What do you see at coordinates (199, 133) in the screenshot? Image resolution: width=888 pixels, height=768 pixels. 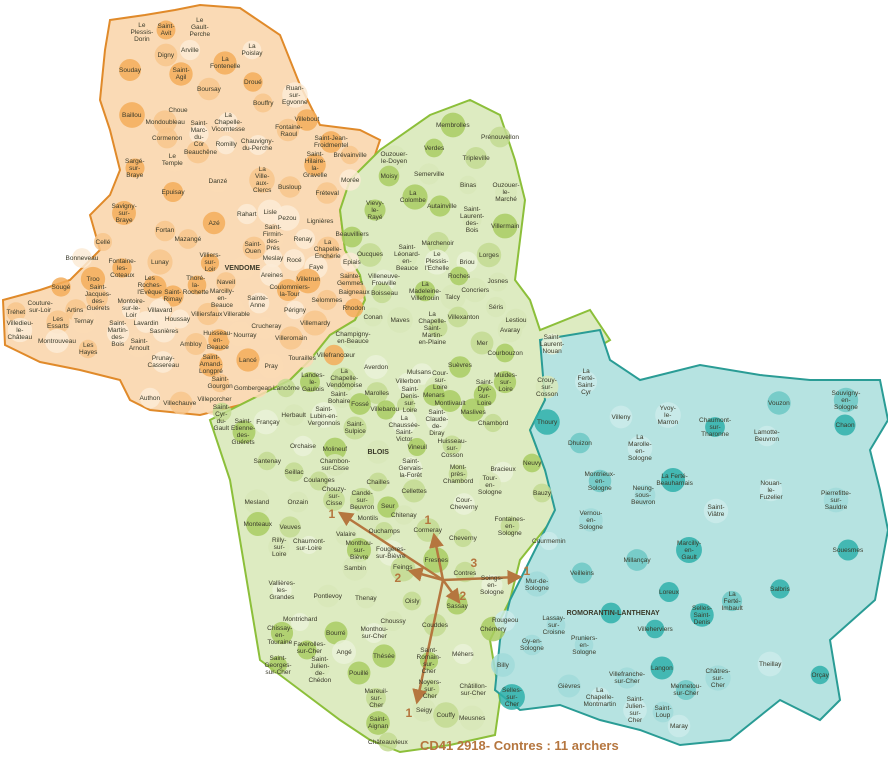 I see `commune-label: Saint-Marc-du-Cor` at bounding box center [199, 133].